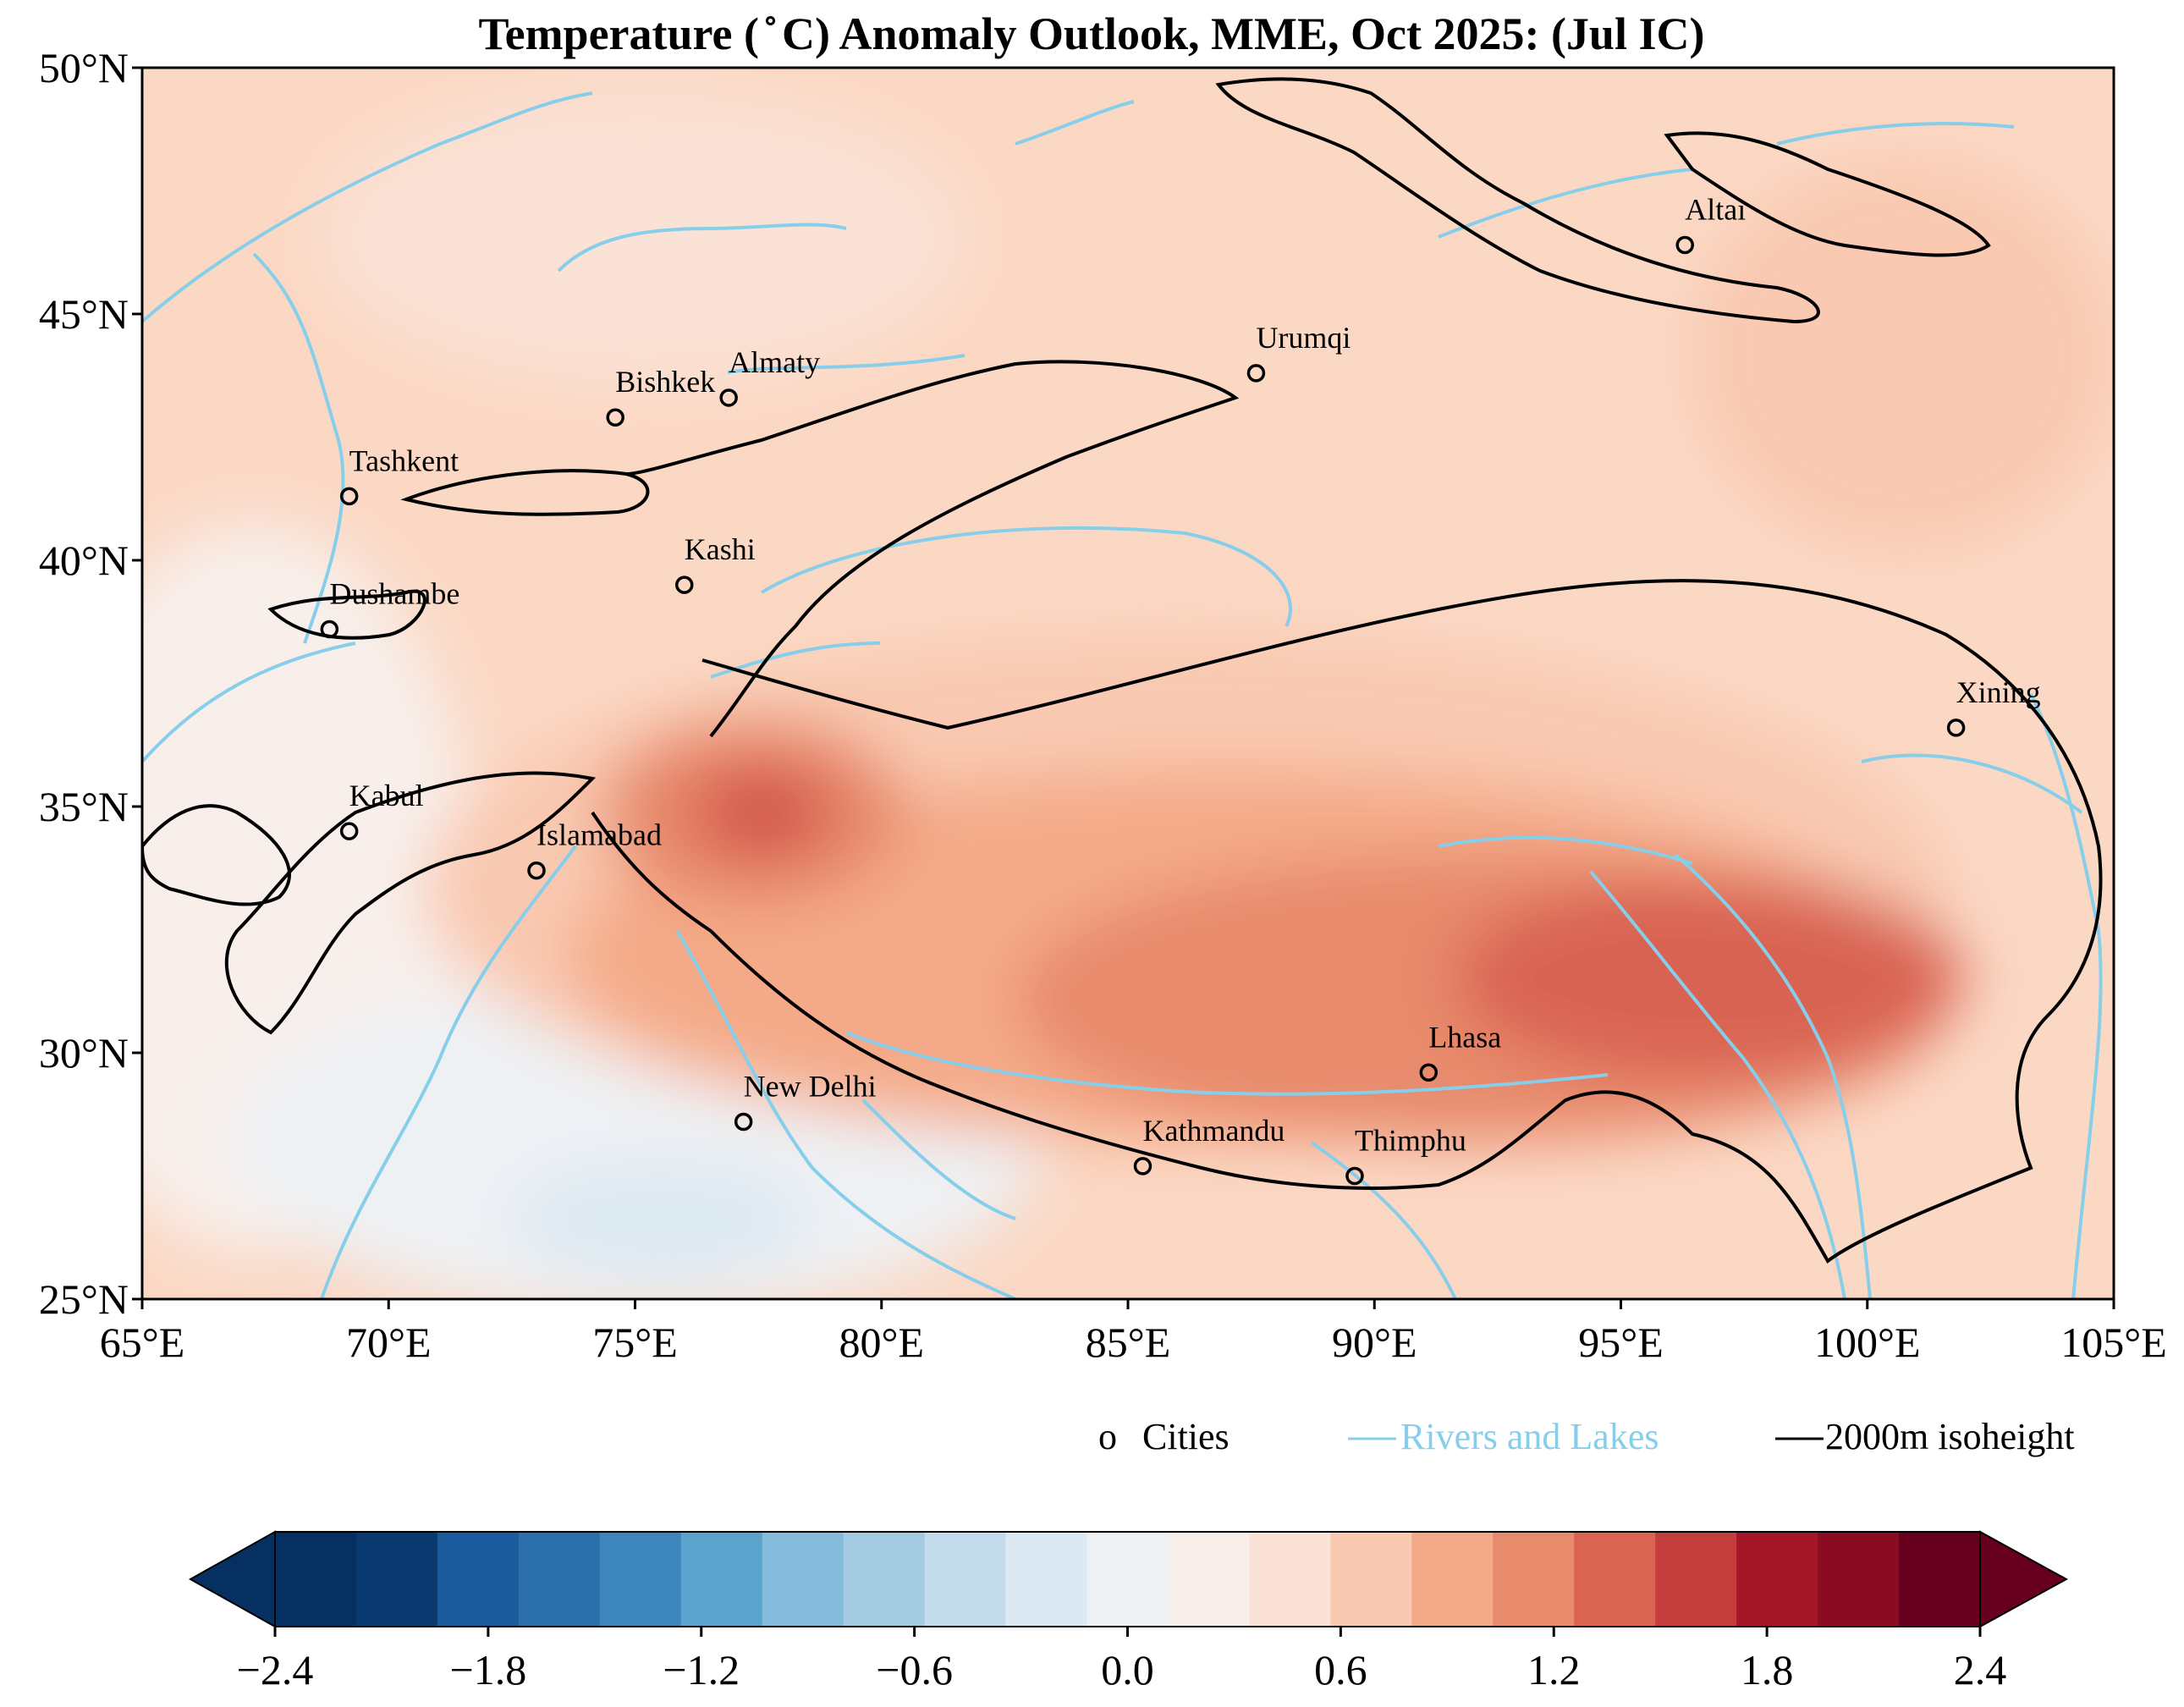 The image size is (2184, 1707). What do you see at coordinates (665, 382) in the screenshot?
I see `city-label: Bishkek` at bounding box center [665, 382].